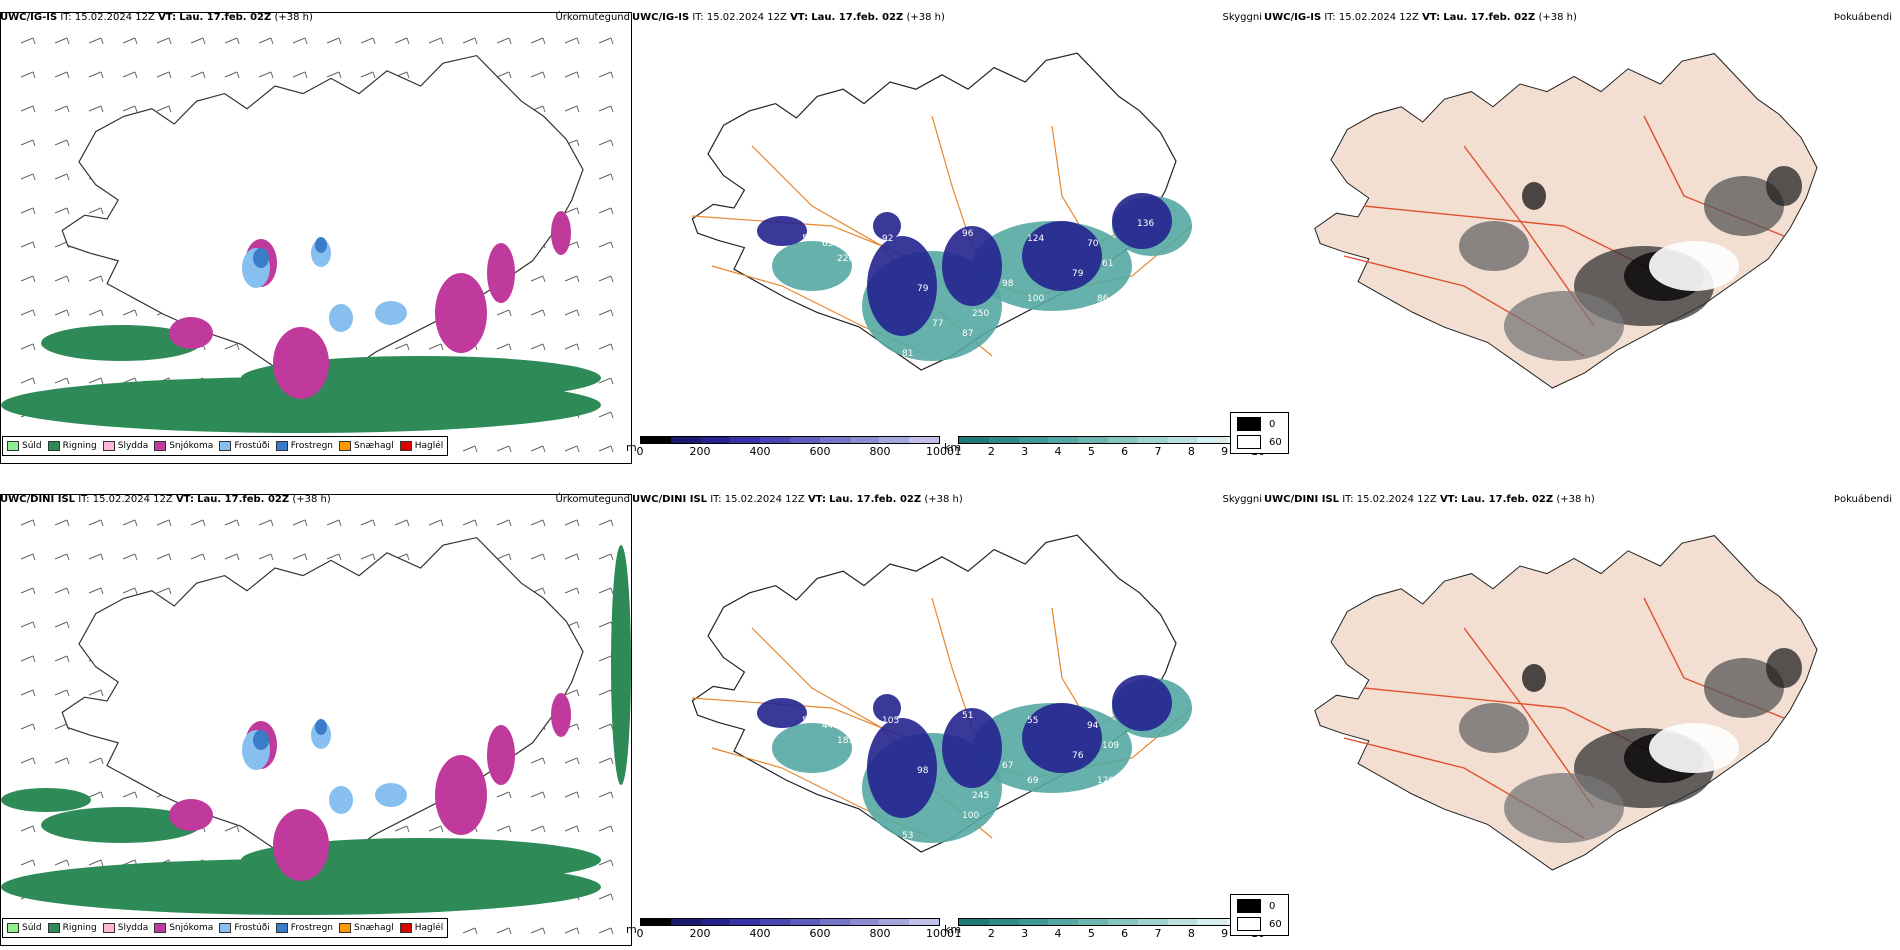  Describe the element at coordinates (38, 499) in the screenshot. I see `model-name: UWC/DINI ISL` at that location.